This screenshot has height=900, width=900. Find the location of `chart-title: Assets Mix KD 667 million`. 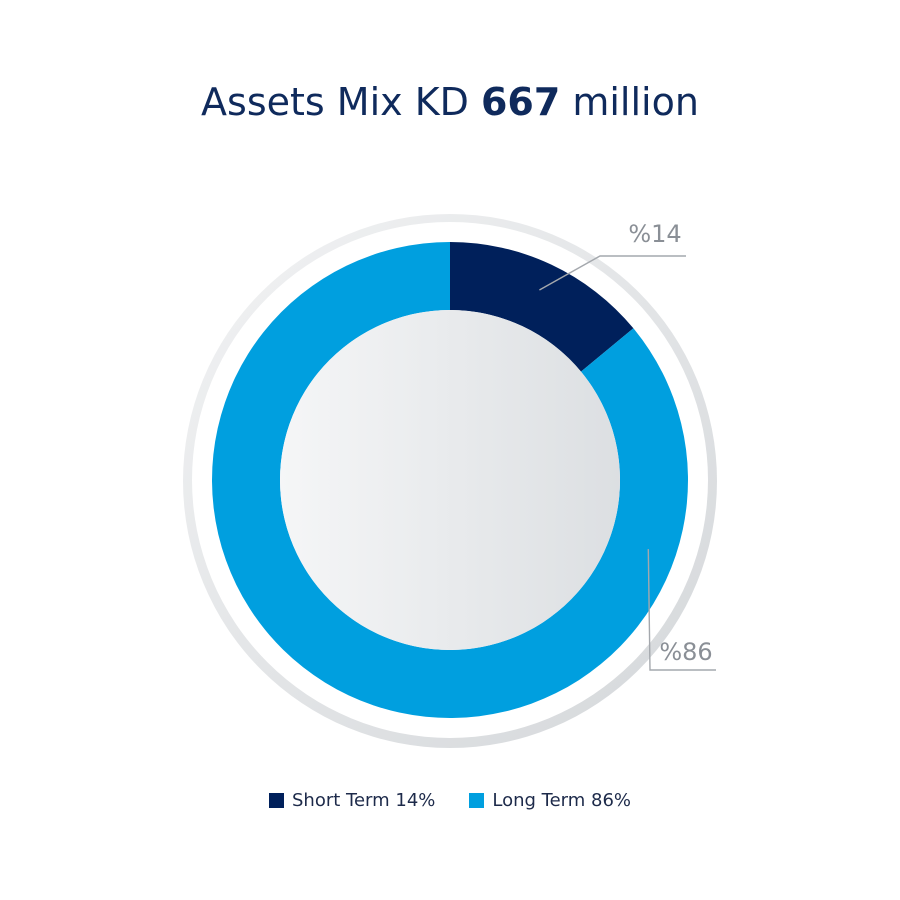

chart-title: Assets Mix KD 667 million is located at coordinates (450, 102).